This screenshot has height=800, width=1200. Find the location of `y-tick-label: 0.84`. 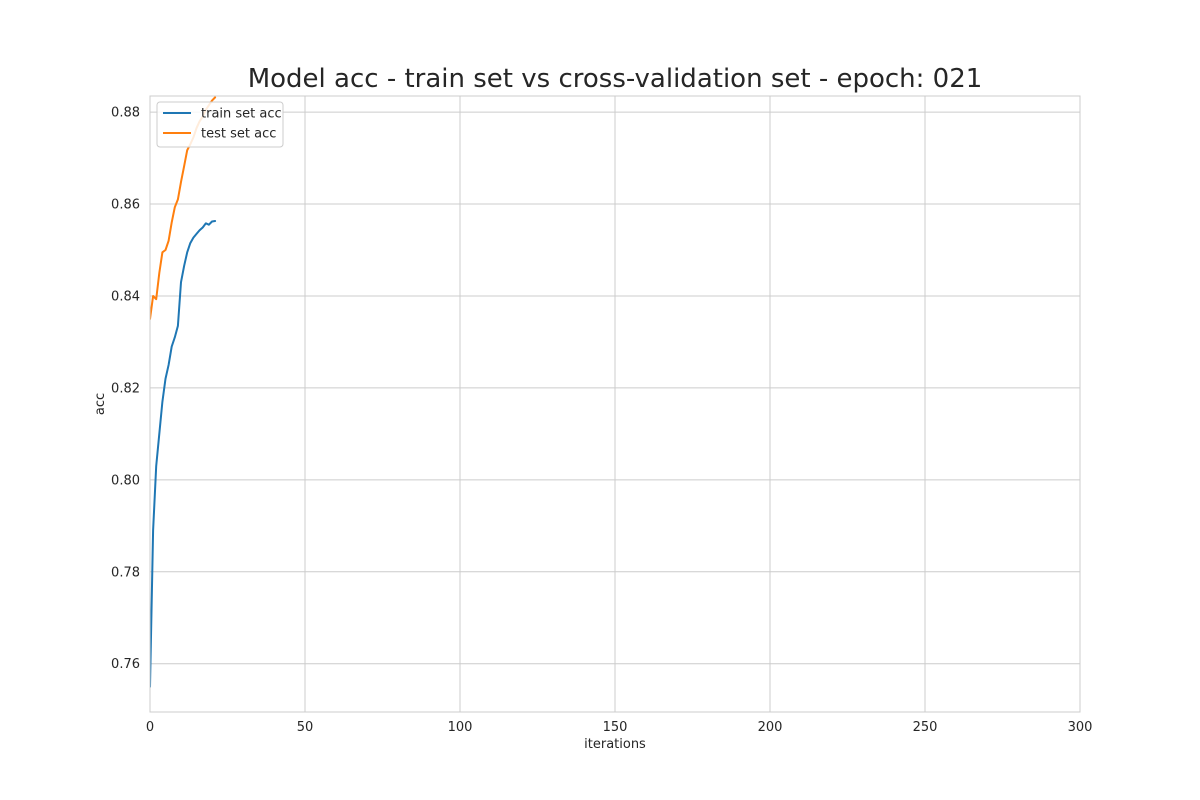

y-tick-label: 0.84 is located at coordinates (125, 296).